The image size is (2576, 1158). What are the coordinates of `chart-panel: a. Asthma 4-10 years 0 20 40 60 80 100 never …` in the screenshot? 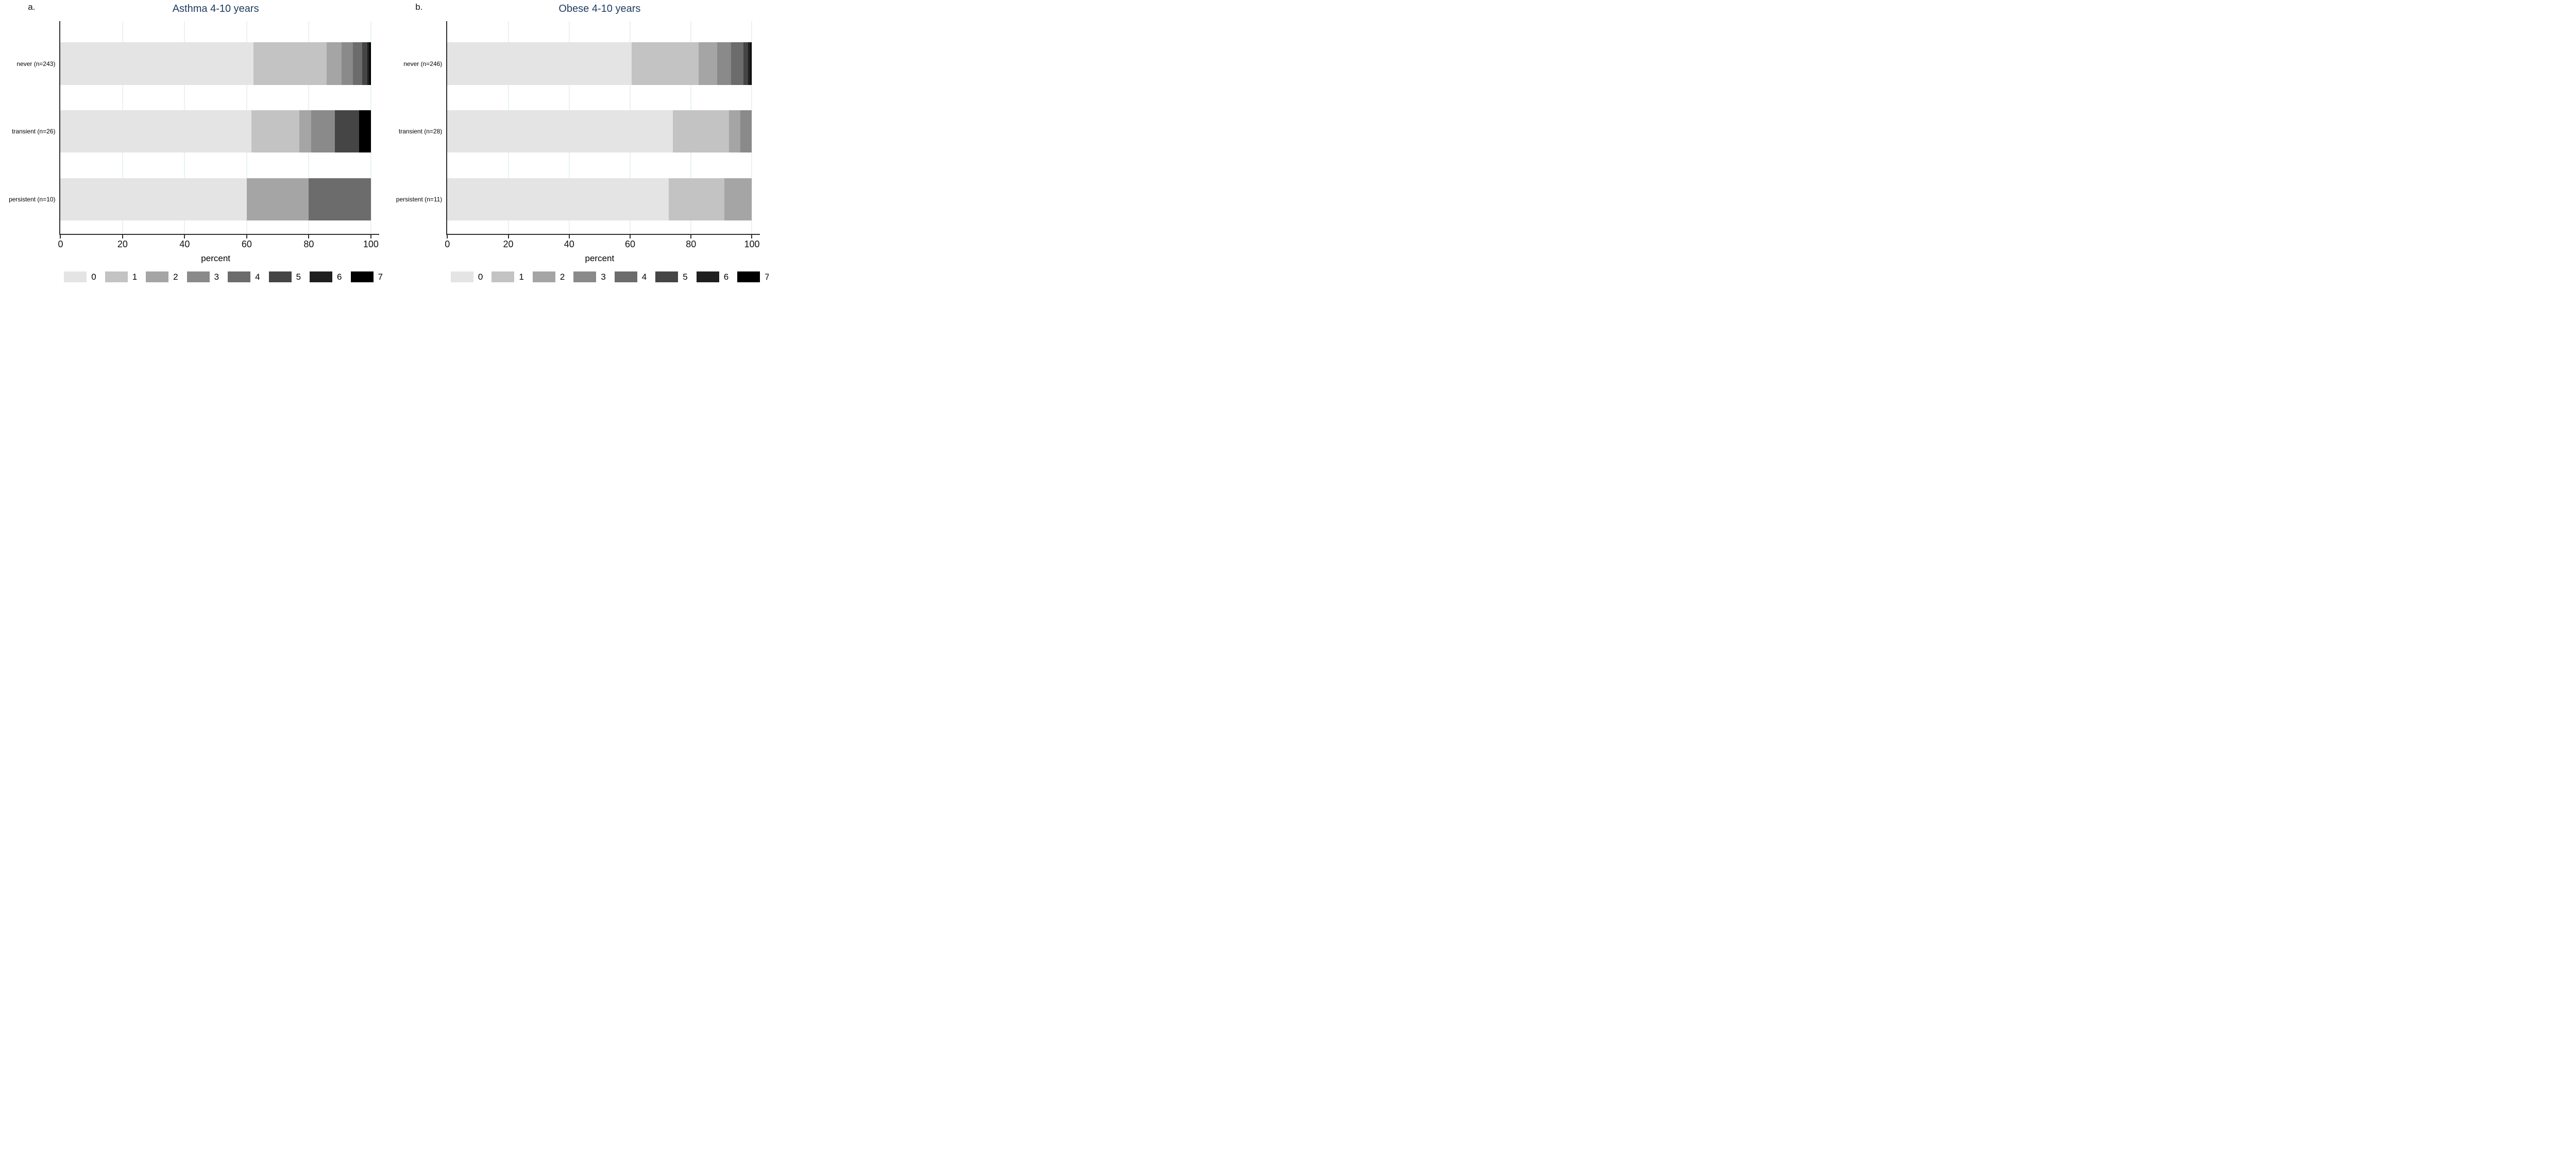 It's located at (194, 145).